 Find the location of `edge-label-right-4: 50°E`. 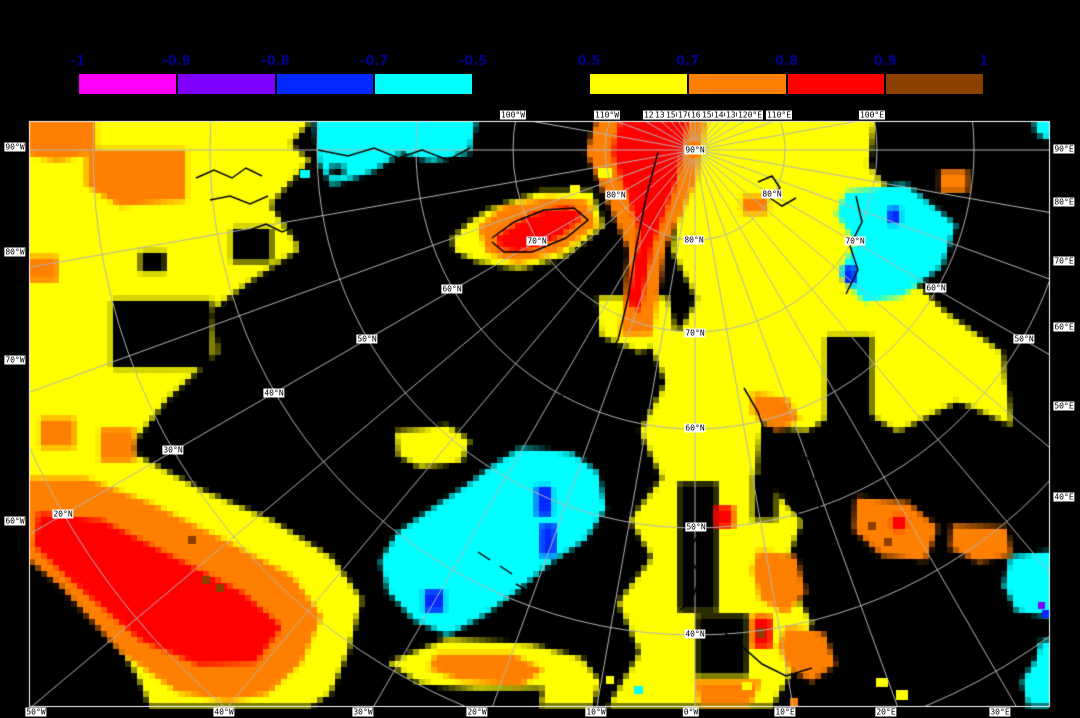

edge-label-right-4: 50°E is located at coordinates (1064, 406).